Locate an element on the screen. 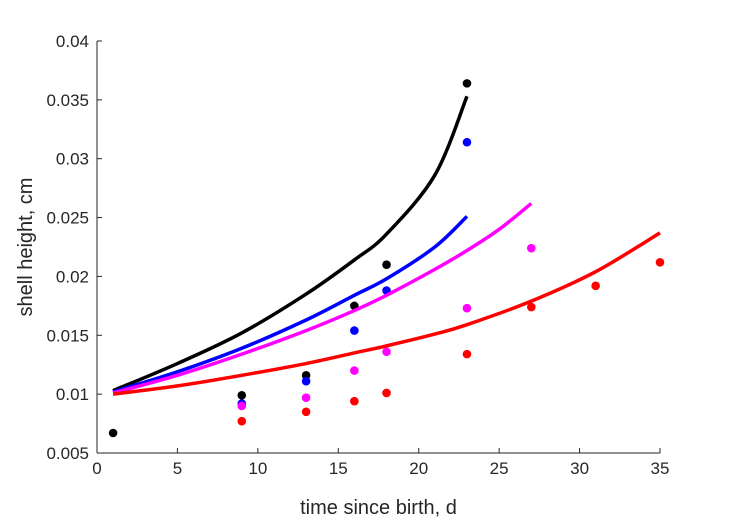 This screenshot has width=729, height=526. y-tick-label: 0.015 is located at coordinates (67, 335).